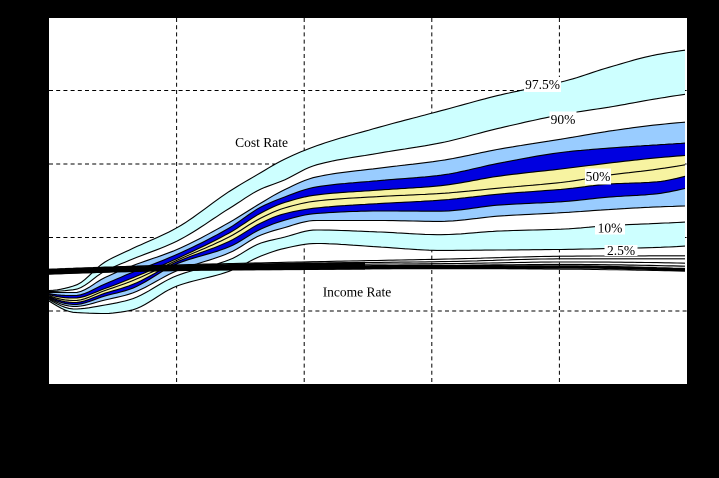 The image size is (719, 478). What do you see at coordinates (610, 228) in the screenshot?
I see `svg-text: 10%` at bounding box center [610, 228].